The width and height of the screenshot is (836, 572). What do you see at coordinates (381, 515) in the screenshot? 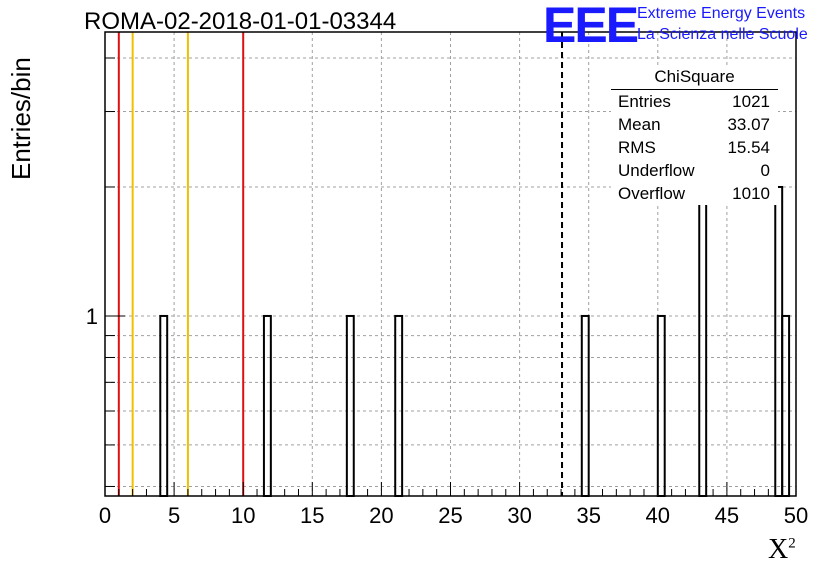
I see `x-tick-label: 20` at bounding box center [381, 515].